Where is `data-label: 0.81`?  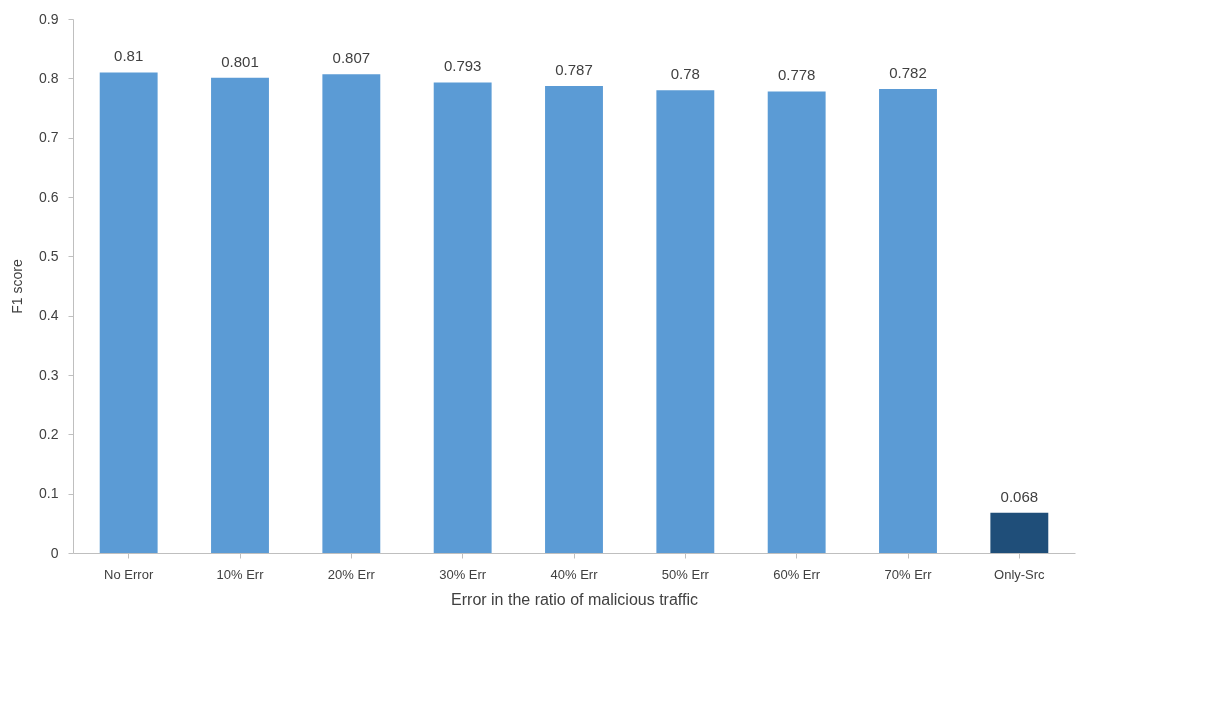 data-label: 0.81 is located at coordinates (129, 56).